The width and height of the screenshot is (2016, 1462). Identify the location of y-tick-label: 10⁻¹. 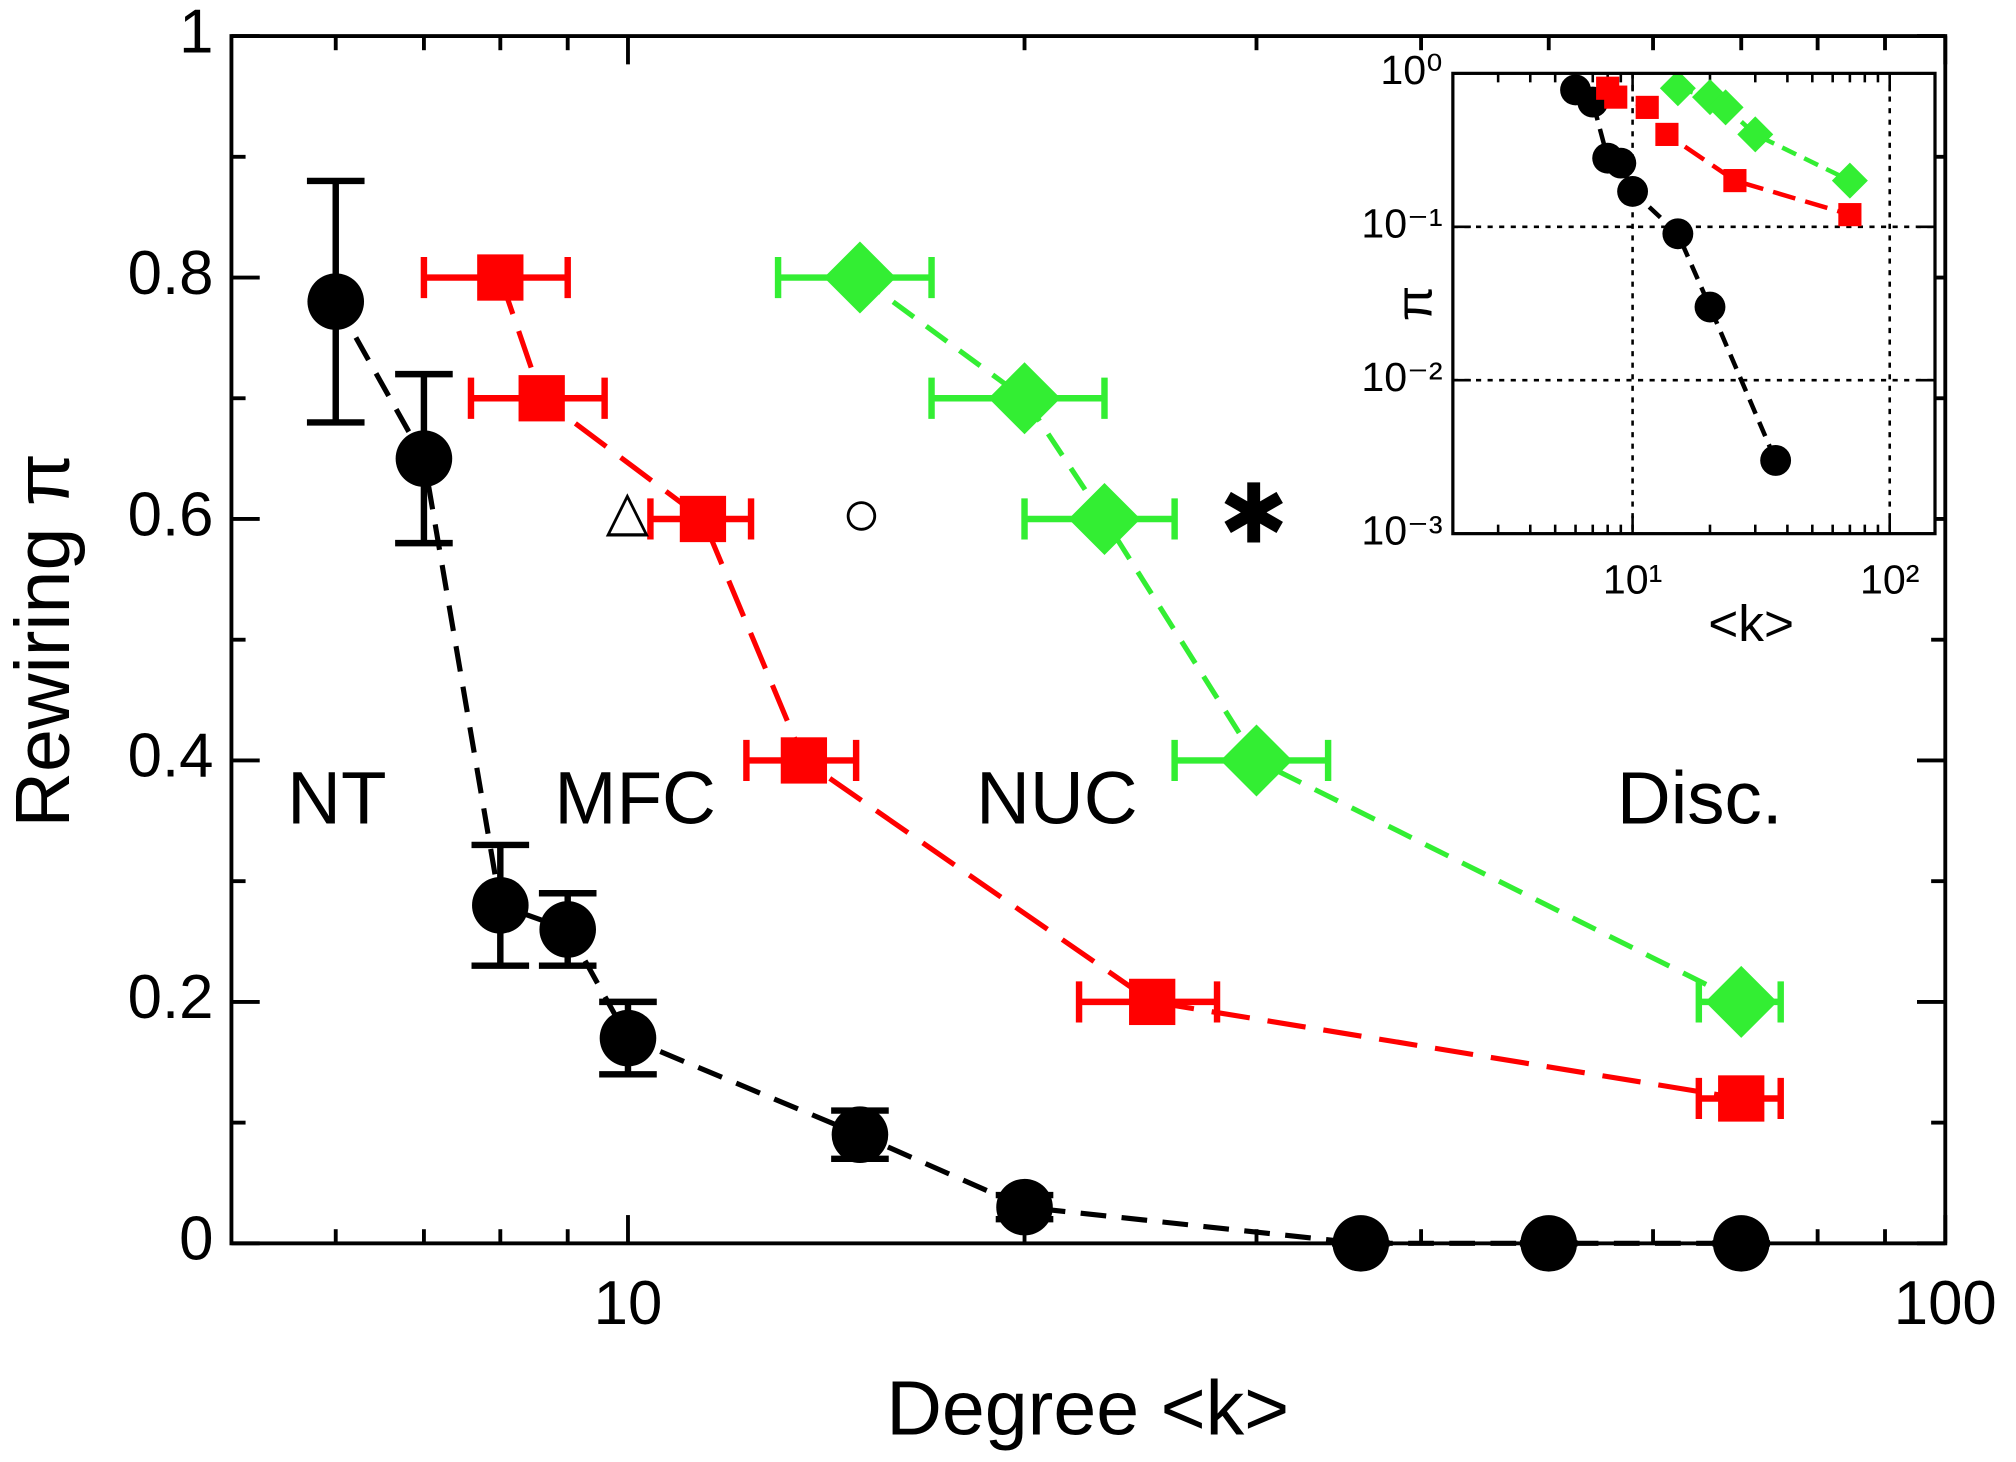
(1401, 224).